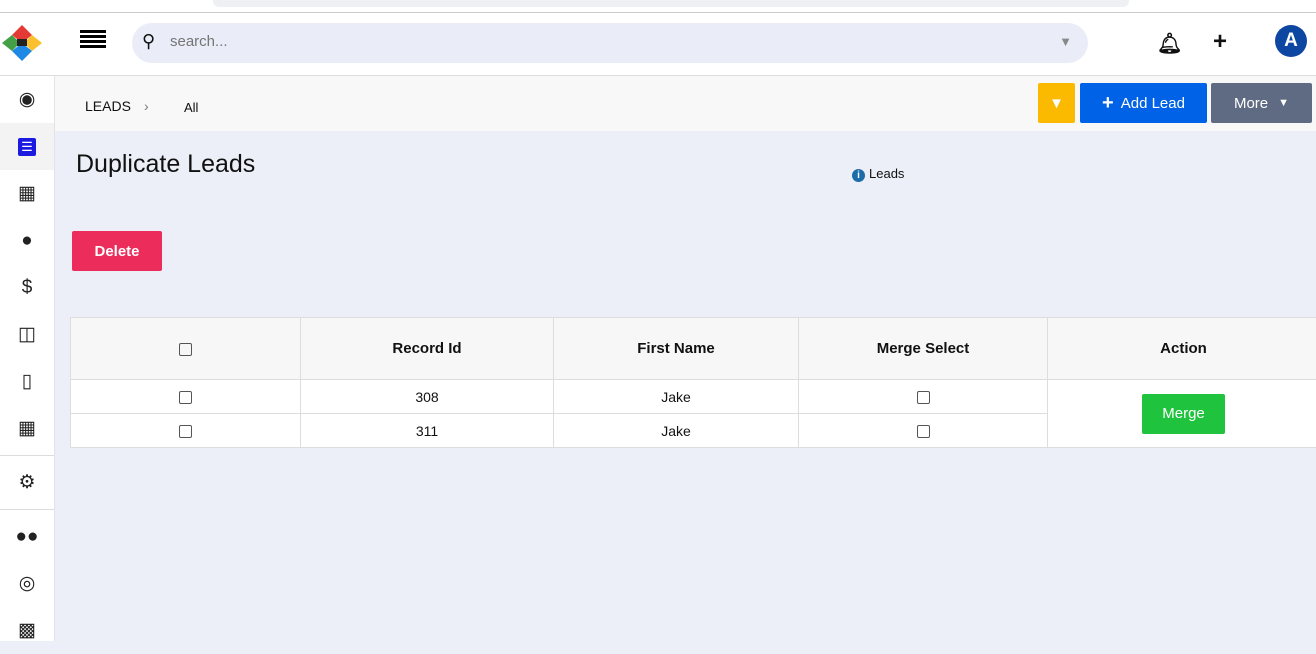 This screenshot has width=1316, height=654. Describe the element at coordinates (22, 43) in the screenshot. I see `app-logo` at that location.